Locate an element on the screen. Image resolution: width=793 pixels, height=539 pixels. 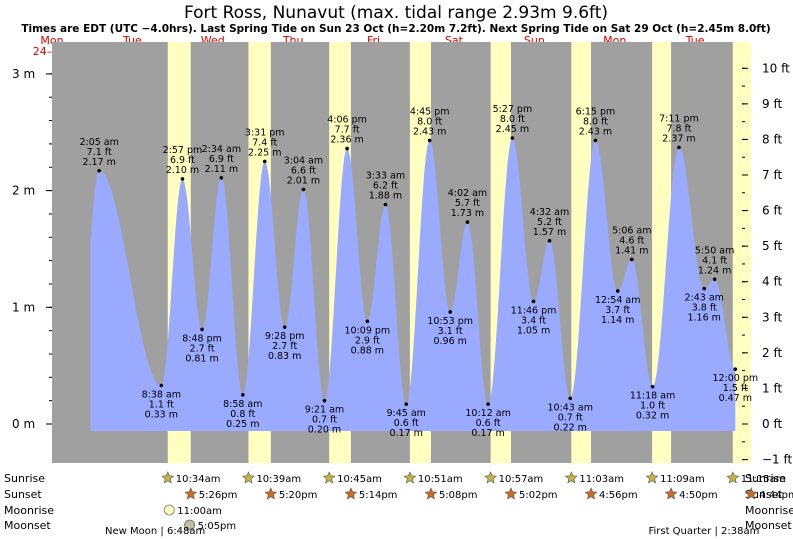
sunset-time: 4:44pm is located at coordinates (776, 495).